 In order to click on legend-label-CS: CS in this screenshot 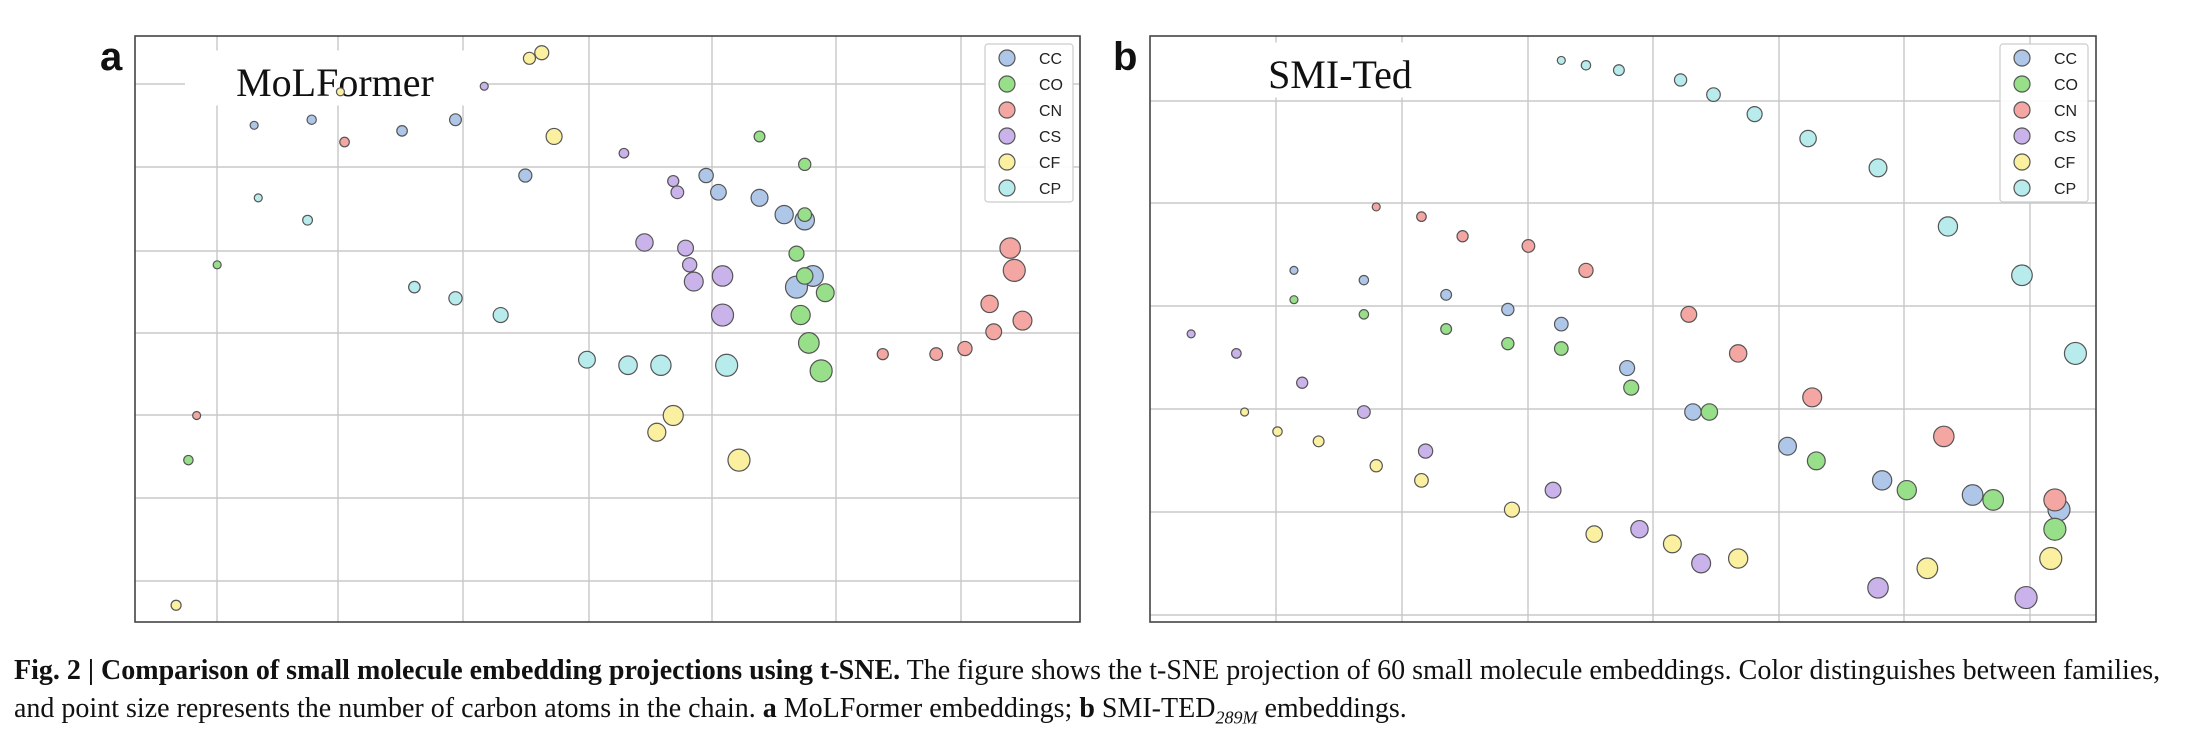, I will do `click(2065, 137)`.